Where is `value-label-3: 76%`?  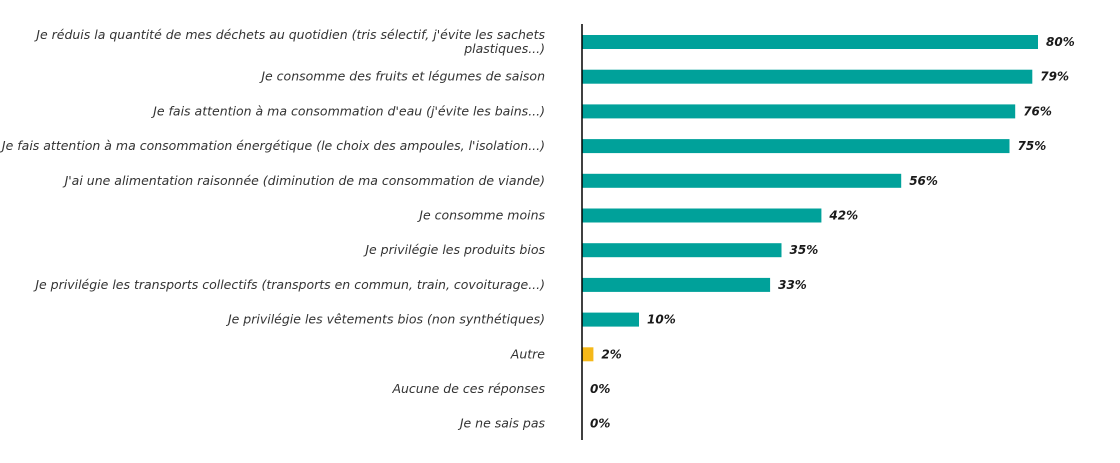
value-label-3: 76% is located at coordinates (1037, 111).